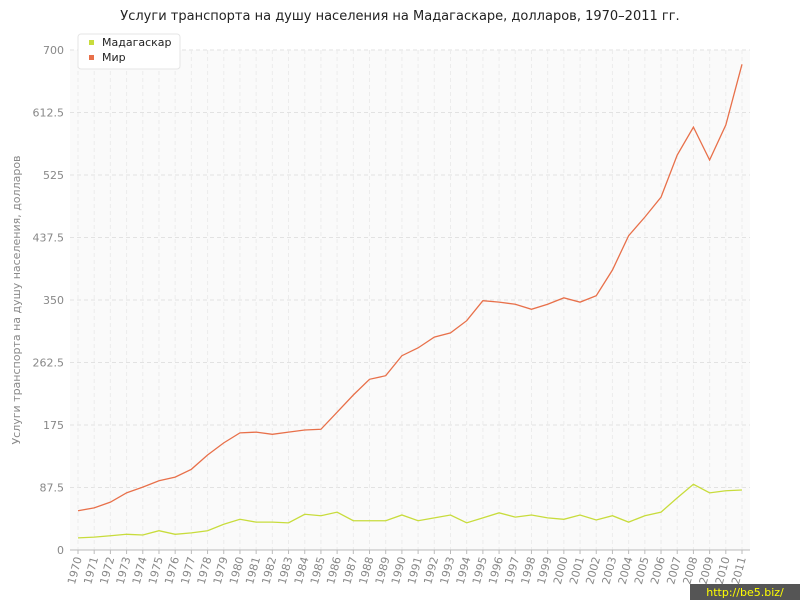 The width and height of the screenshot is (800, 600). I want to click on y-tick-label: 525, so click(53, 175).